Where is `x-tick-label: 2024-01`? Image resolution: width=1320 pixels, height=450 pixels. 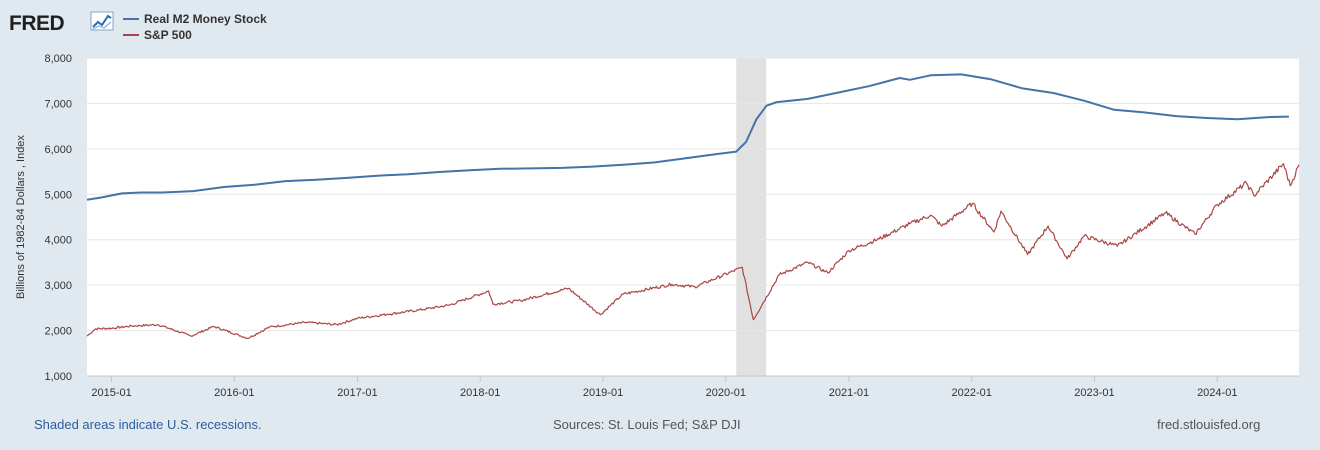 x-tick-label: 2024-01 is located at coordinates (1217, 393).